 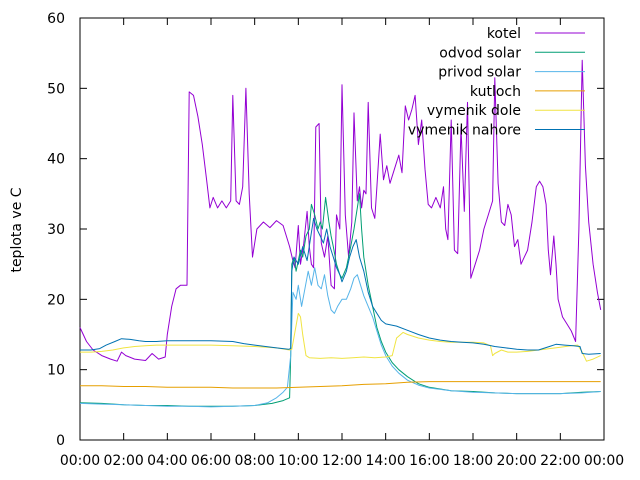 I want to click on legend-label: vymenik nahore, so click(x=464, y=131).